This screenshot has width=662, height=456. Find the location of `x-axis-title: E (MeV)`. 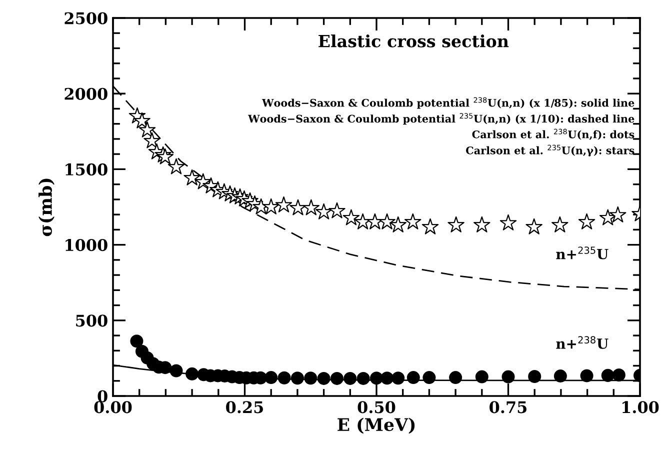

x-axis-title: E (MeV) is located at coordinates (376, 426).